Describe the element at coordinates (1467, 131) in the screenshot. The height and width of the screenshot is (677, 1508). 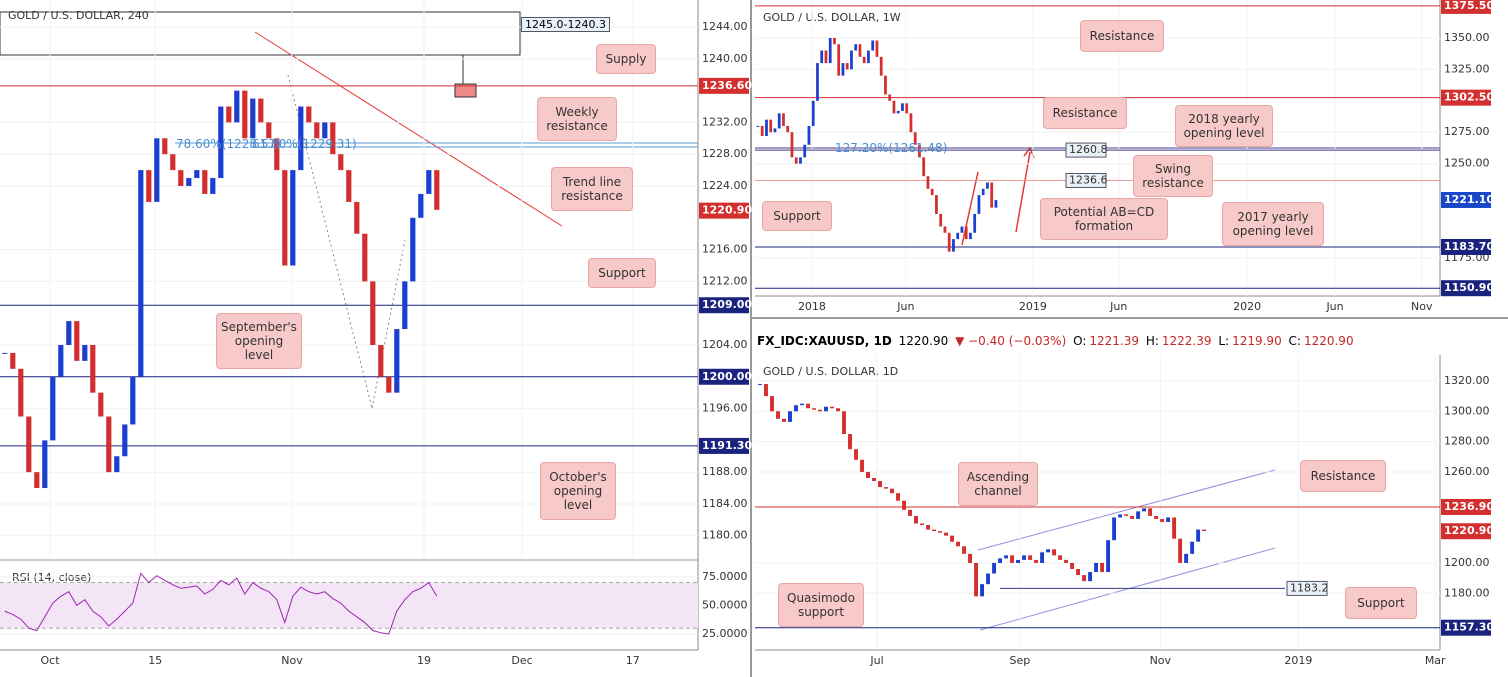
I see `y-tick-label: 1275.00` at that location.